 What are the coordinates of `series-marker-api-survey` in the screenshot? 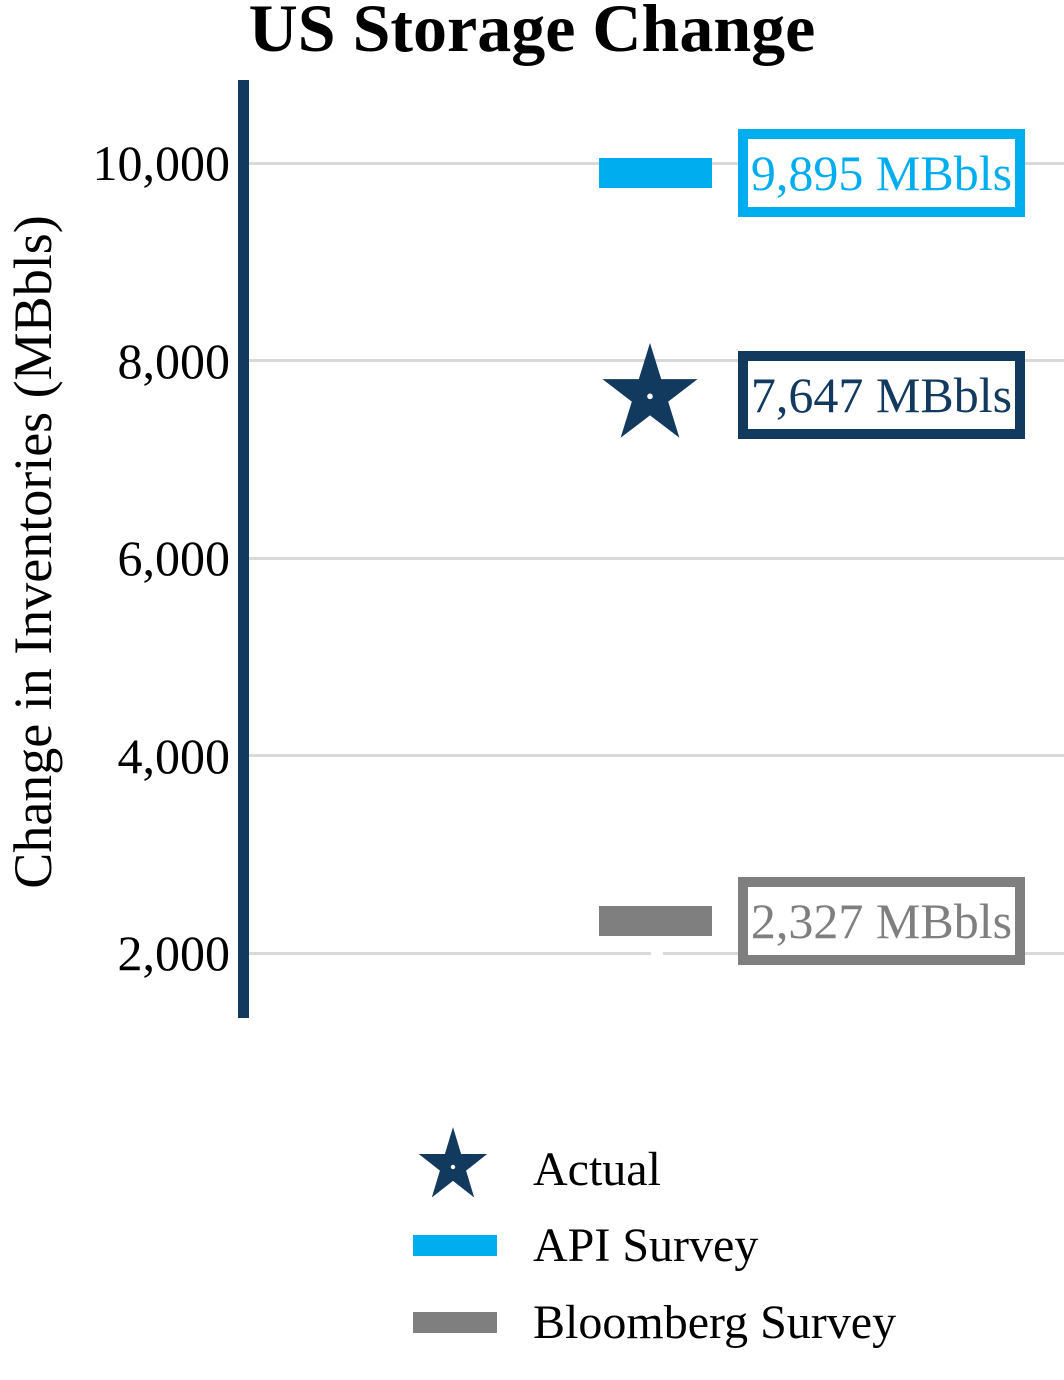 It's located at (655, 173).